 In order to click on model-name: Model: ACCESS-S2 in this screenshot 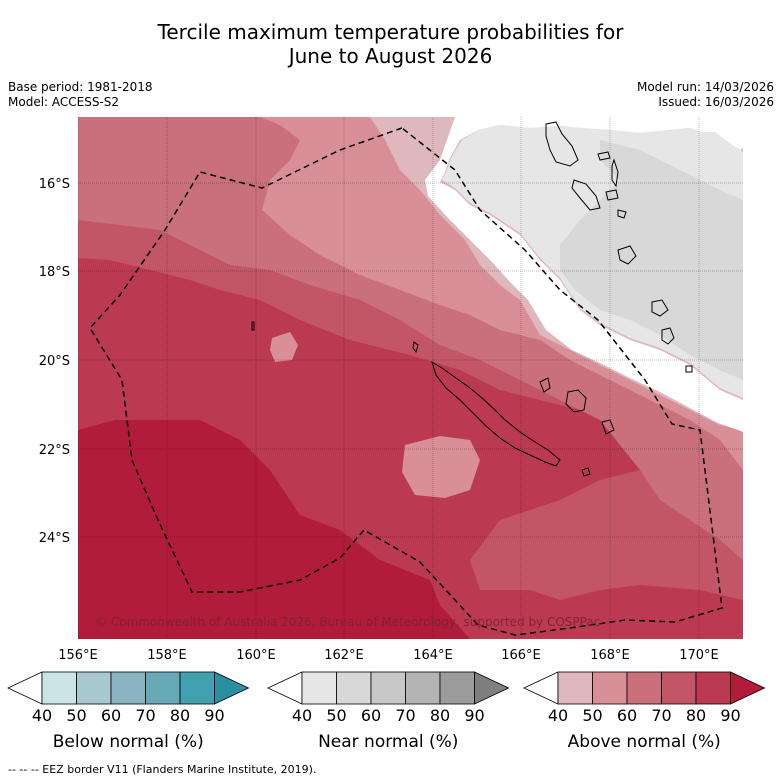, I will do `click(64, 102)`.